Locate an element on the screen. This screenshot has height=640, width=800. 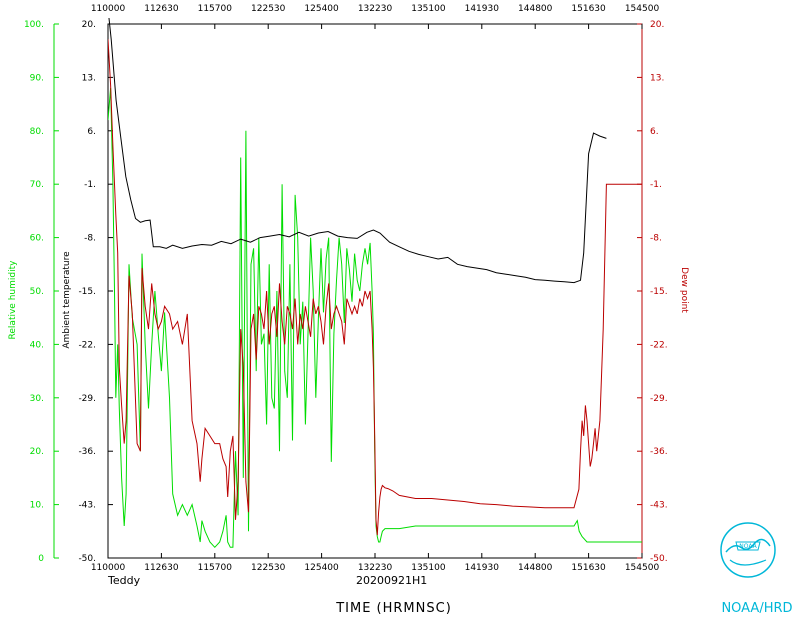
dewpoint-tick-label: -1. is located at coordinates (656, 185).